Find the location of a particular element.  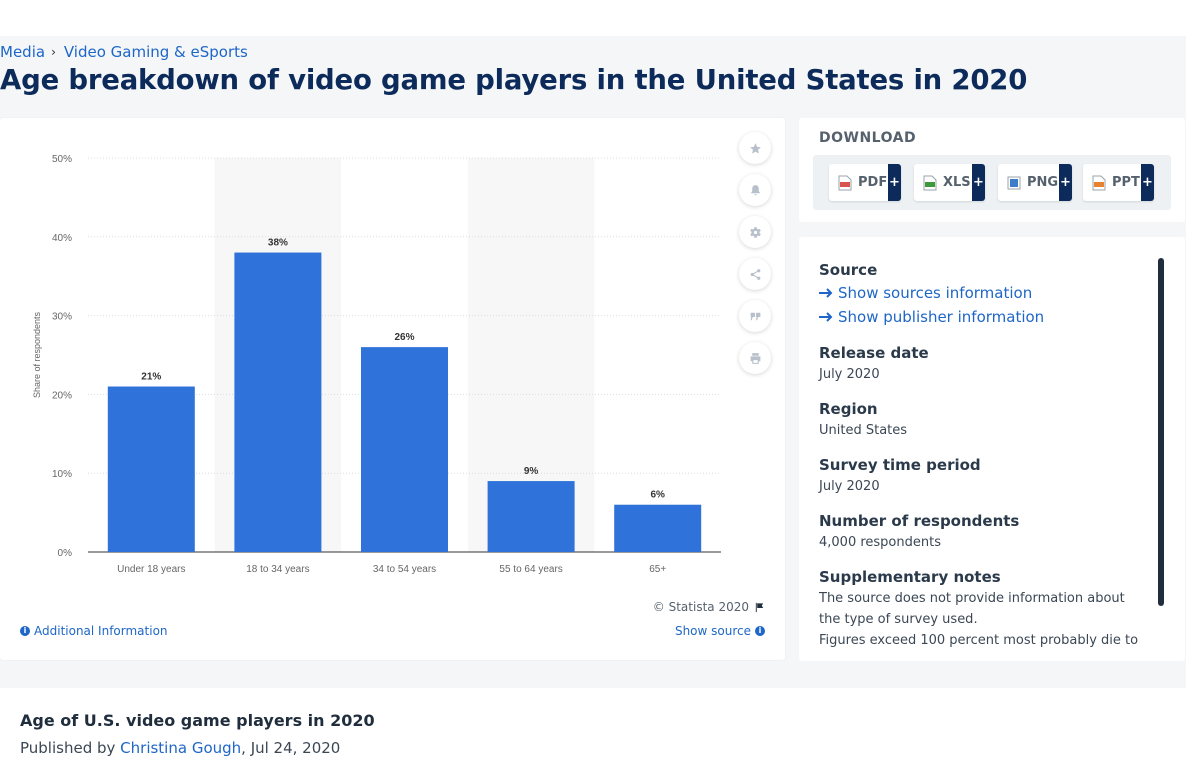

respondents-value: 4,000 respondents is located at coordinates (880, 542).